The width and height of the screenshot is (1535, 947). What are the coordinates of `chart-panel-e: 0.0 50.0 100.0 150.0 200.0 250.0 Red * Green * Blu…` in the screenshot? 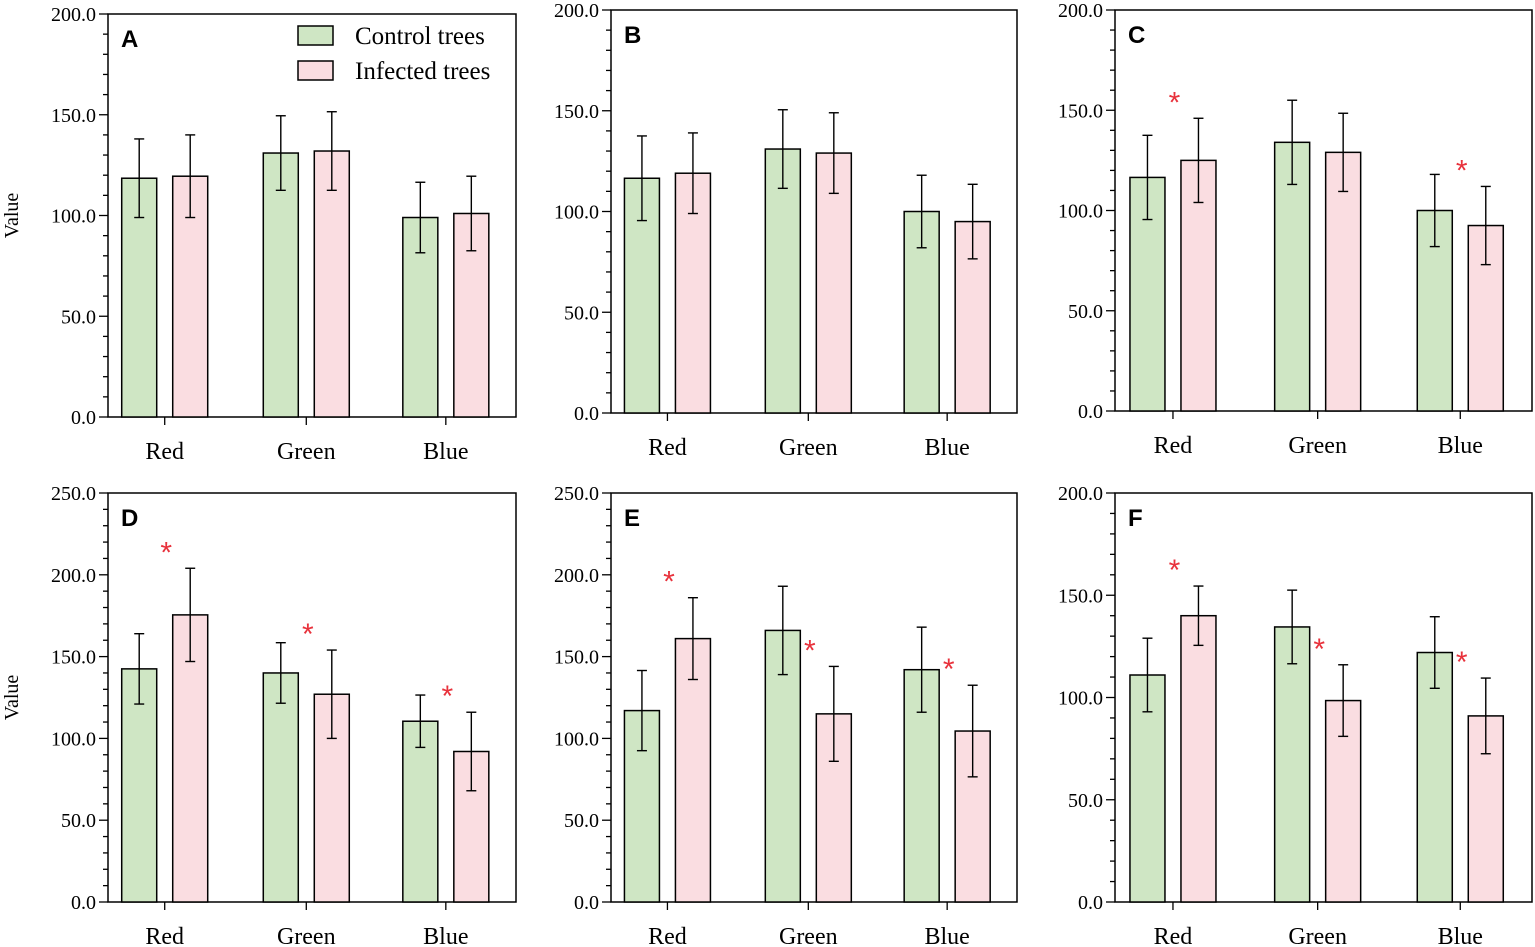 It's located at (786, 715).